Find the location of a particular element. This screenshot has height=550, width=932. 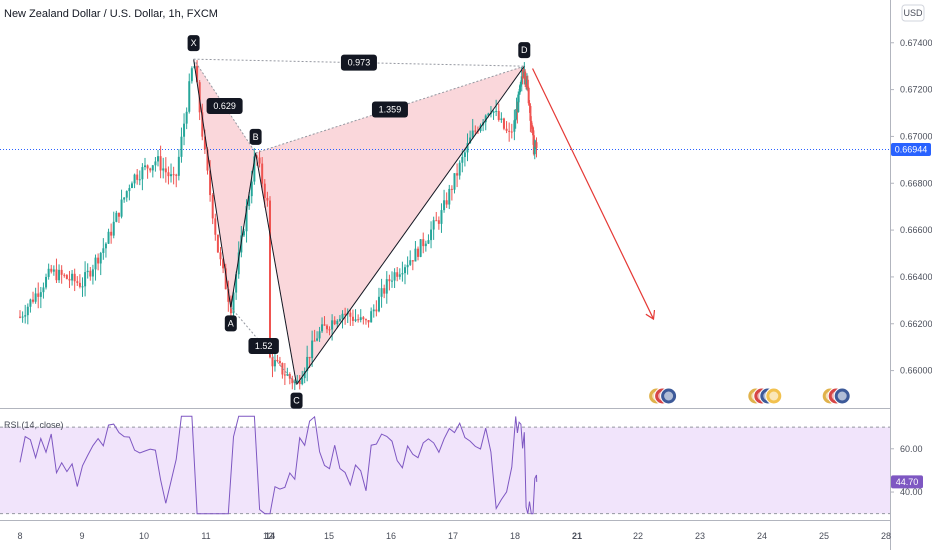

pattern-point-b: B is located at coordinates (255, 136).